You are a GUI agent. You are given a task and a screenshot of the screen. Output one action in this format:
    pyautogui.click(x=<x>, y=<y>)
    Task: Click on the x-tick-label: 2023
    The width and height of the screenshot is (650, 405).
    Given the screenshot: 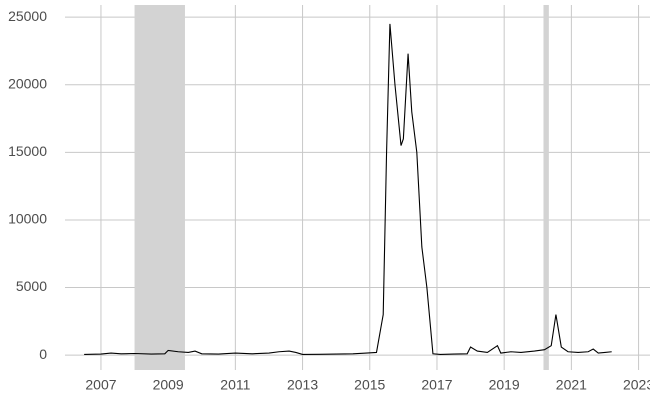 What is the action you would take?
    pyautogui.click(x=636, y=385)
    